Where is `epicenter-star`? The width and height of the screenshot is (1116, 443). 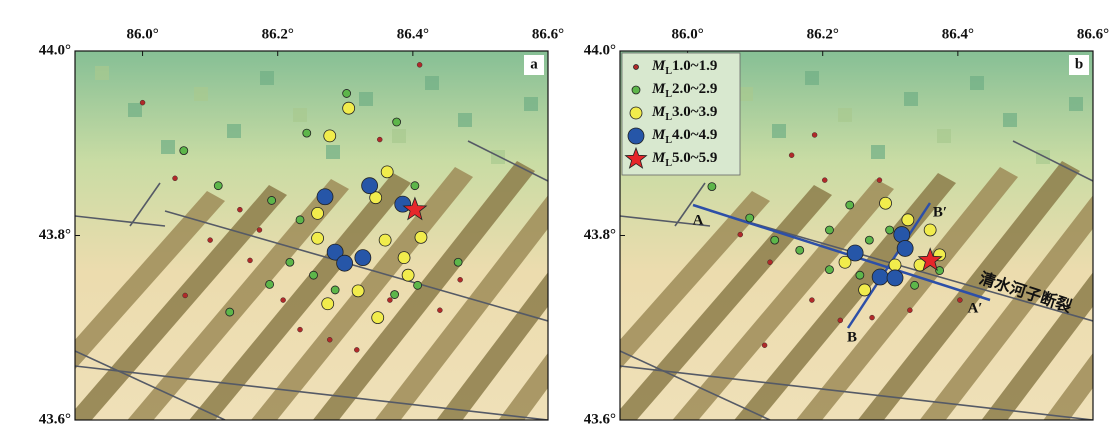 epicenter-star is located at coordinates (415, 208).